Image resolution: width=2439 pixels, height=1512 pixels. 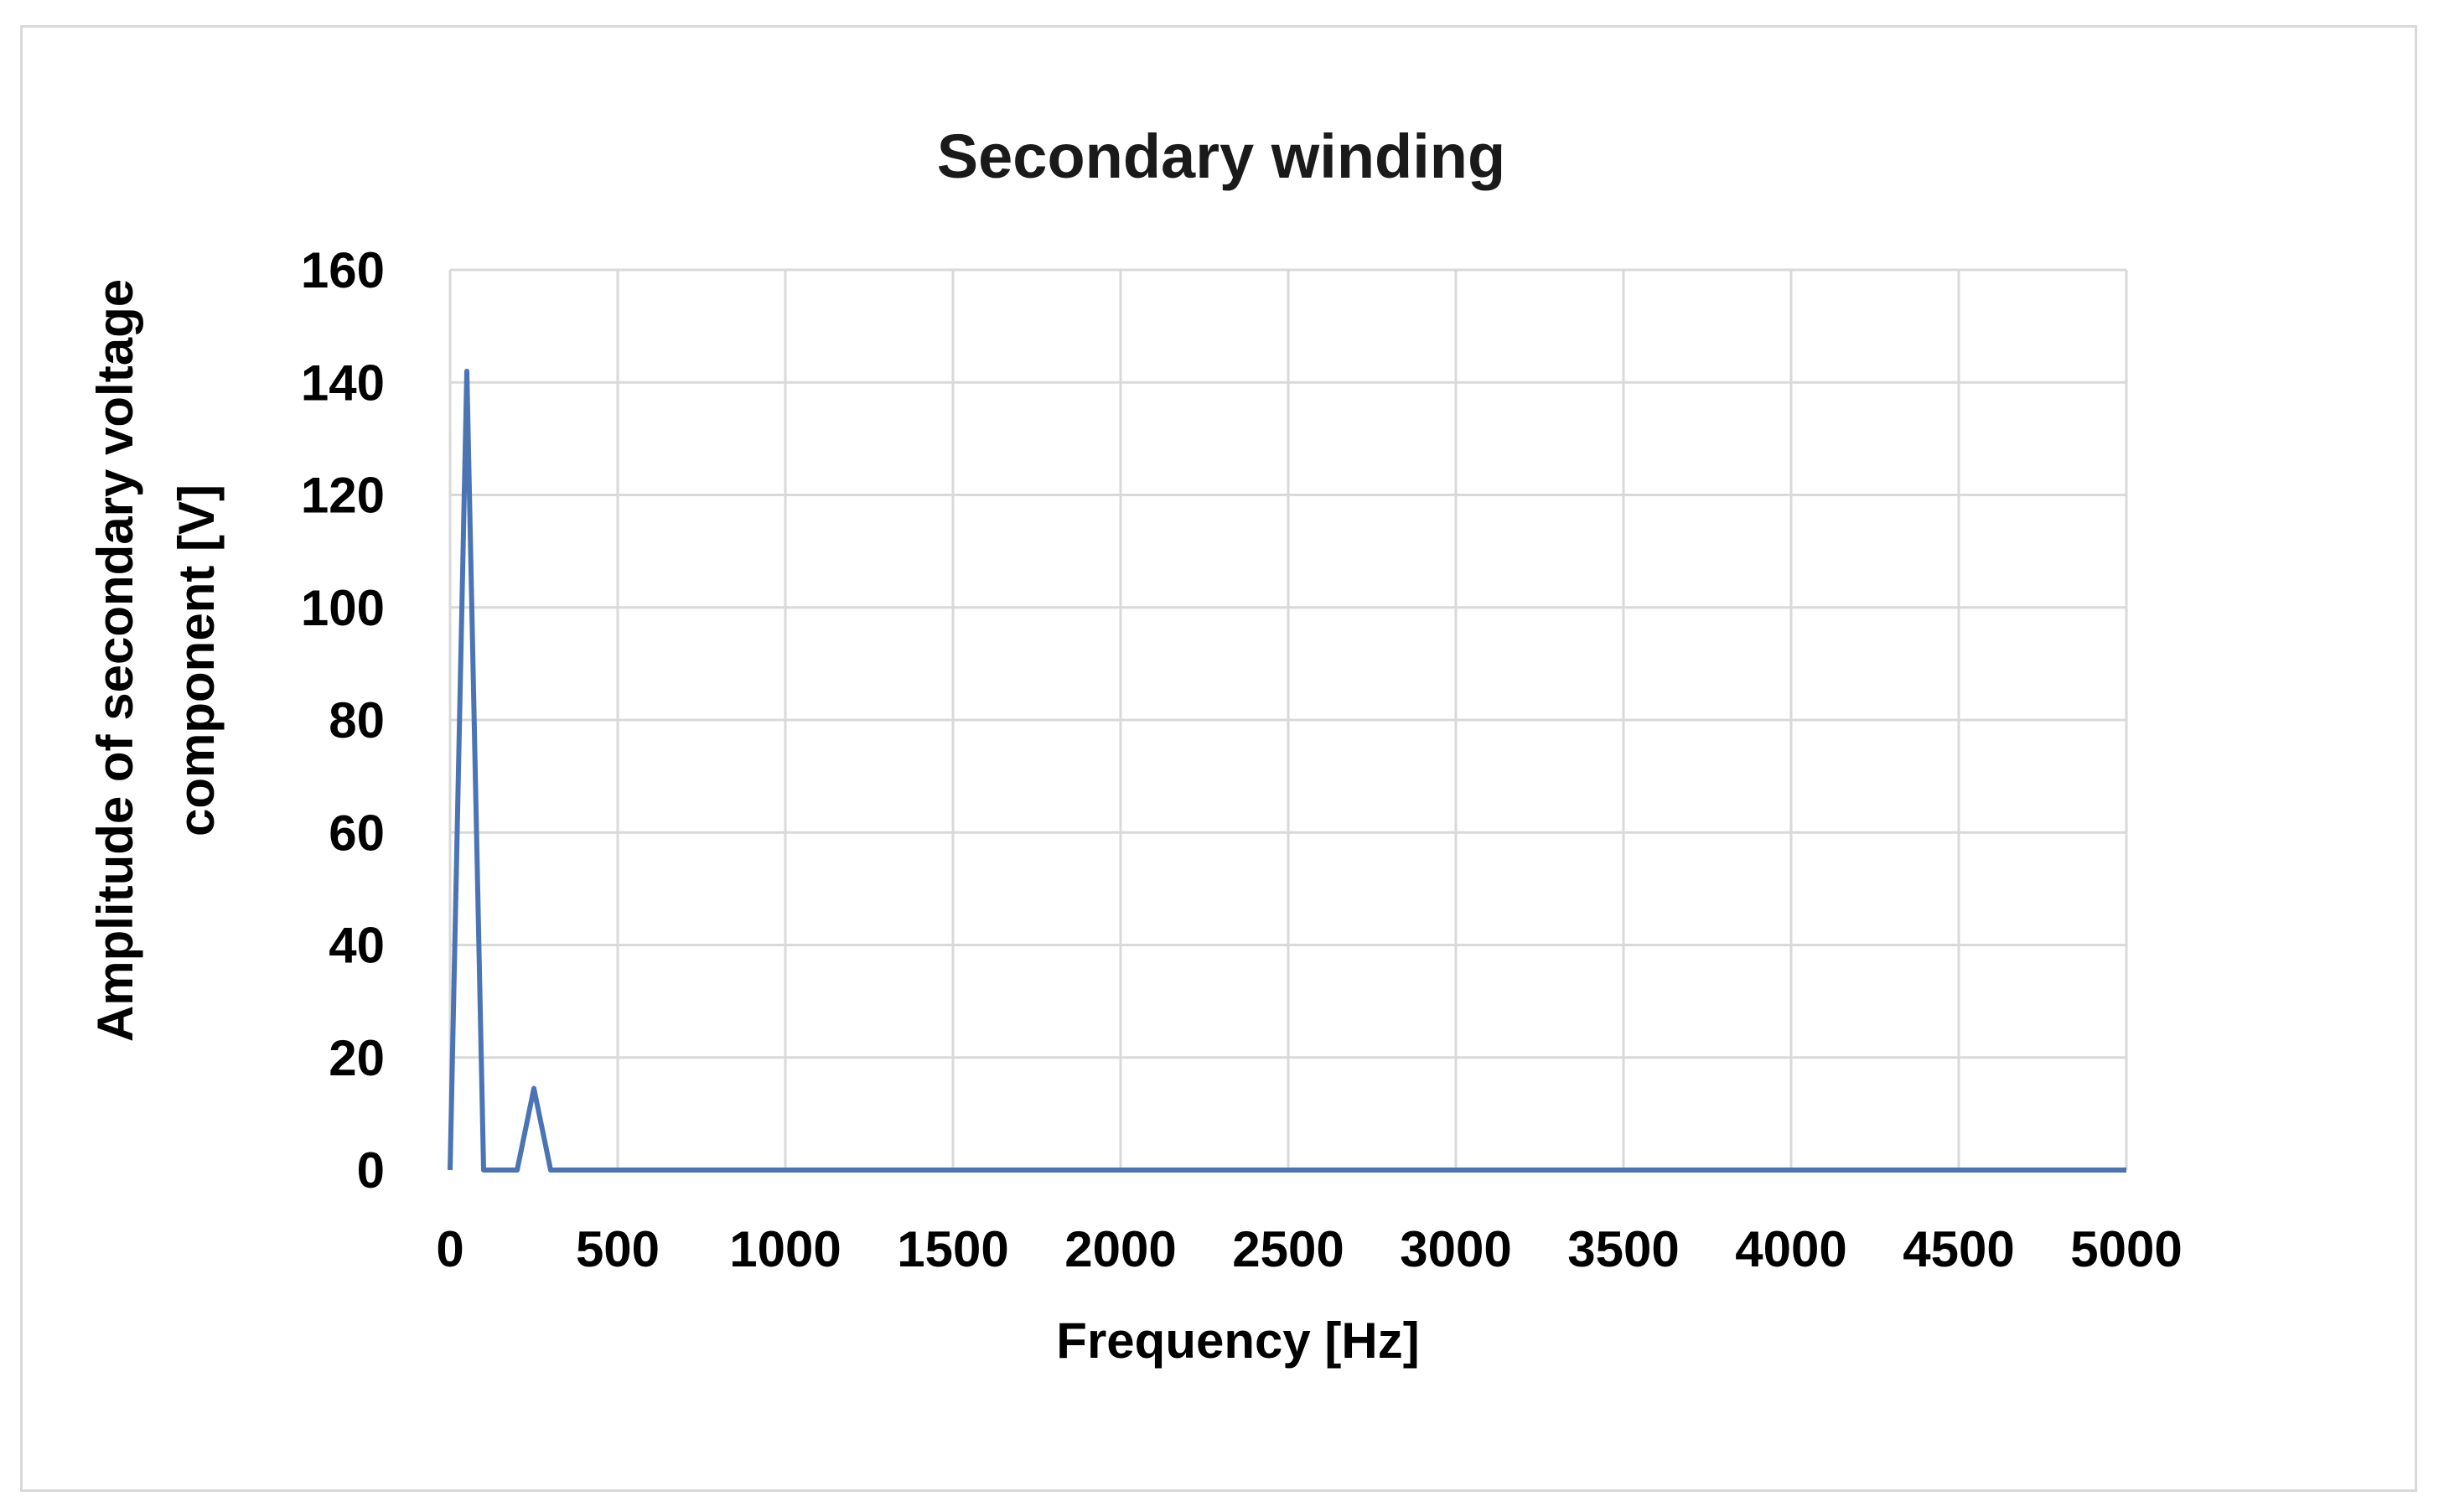 I want to click on x-tick-label: 4000, so click(x=1790, y=1249).